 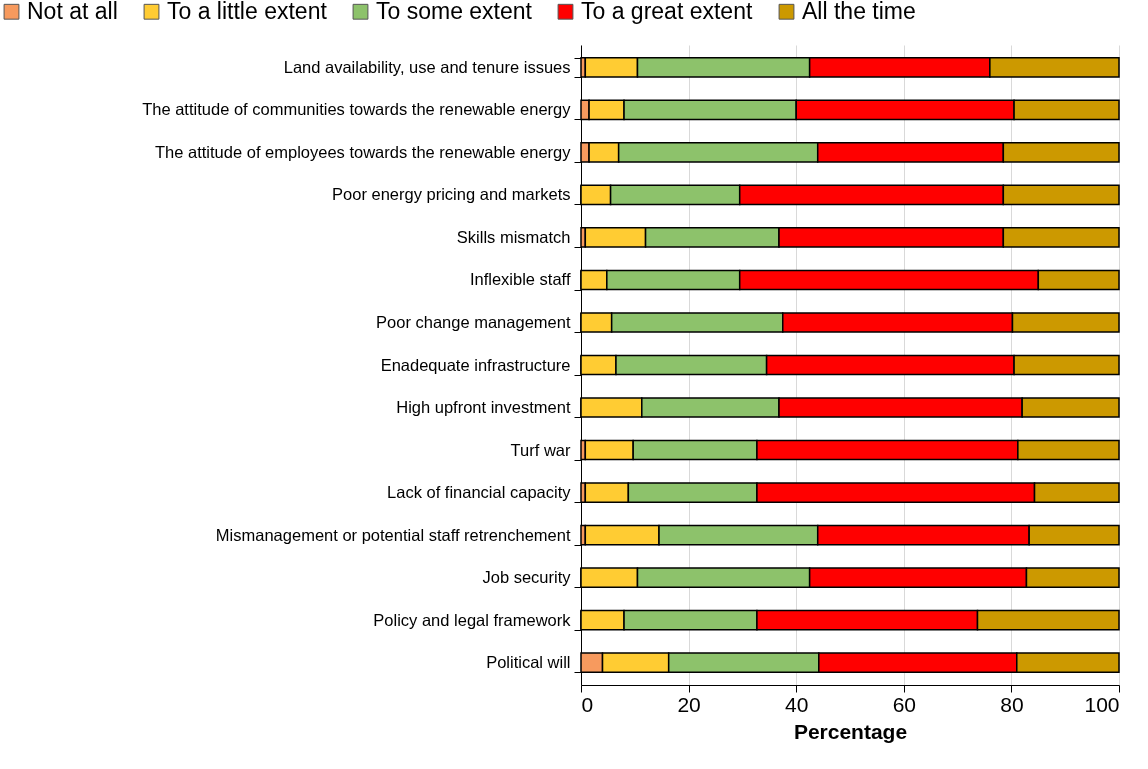 What do you see at coordinates (483, 407) in the screenshot?
I see `y-tick-label: High upfront investment` at bounding box center [483, 407].